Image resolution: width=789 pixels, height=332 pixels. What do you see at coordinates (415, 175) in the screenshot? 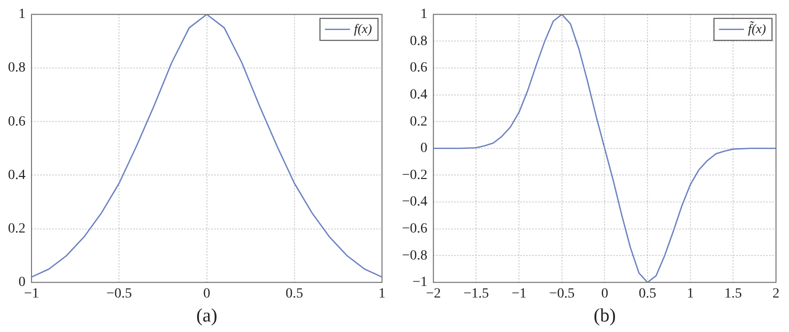
I see `y-tick-label: −0.2` at bounding box center [415, 175].